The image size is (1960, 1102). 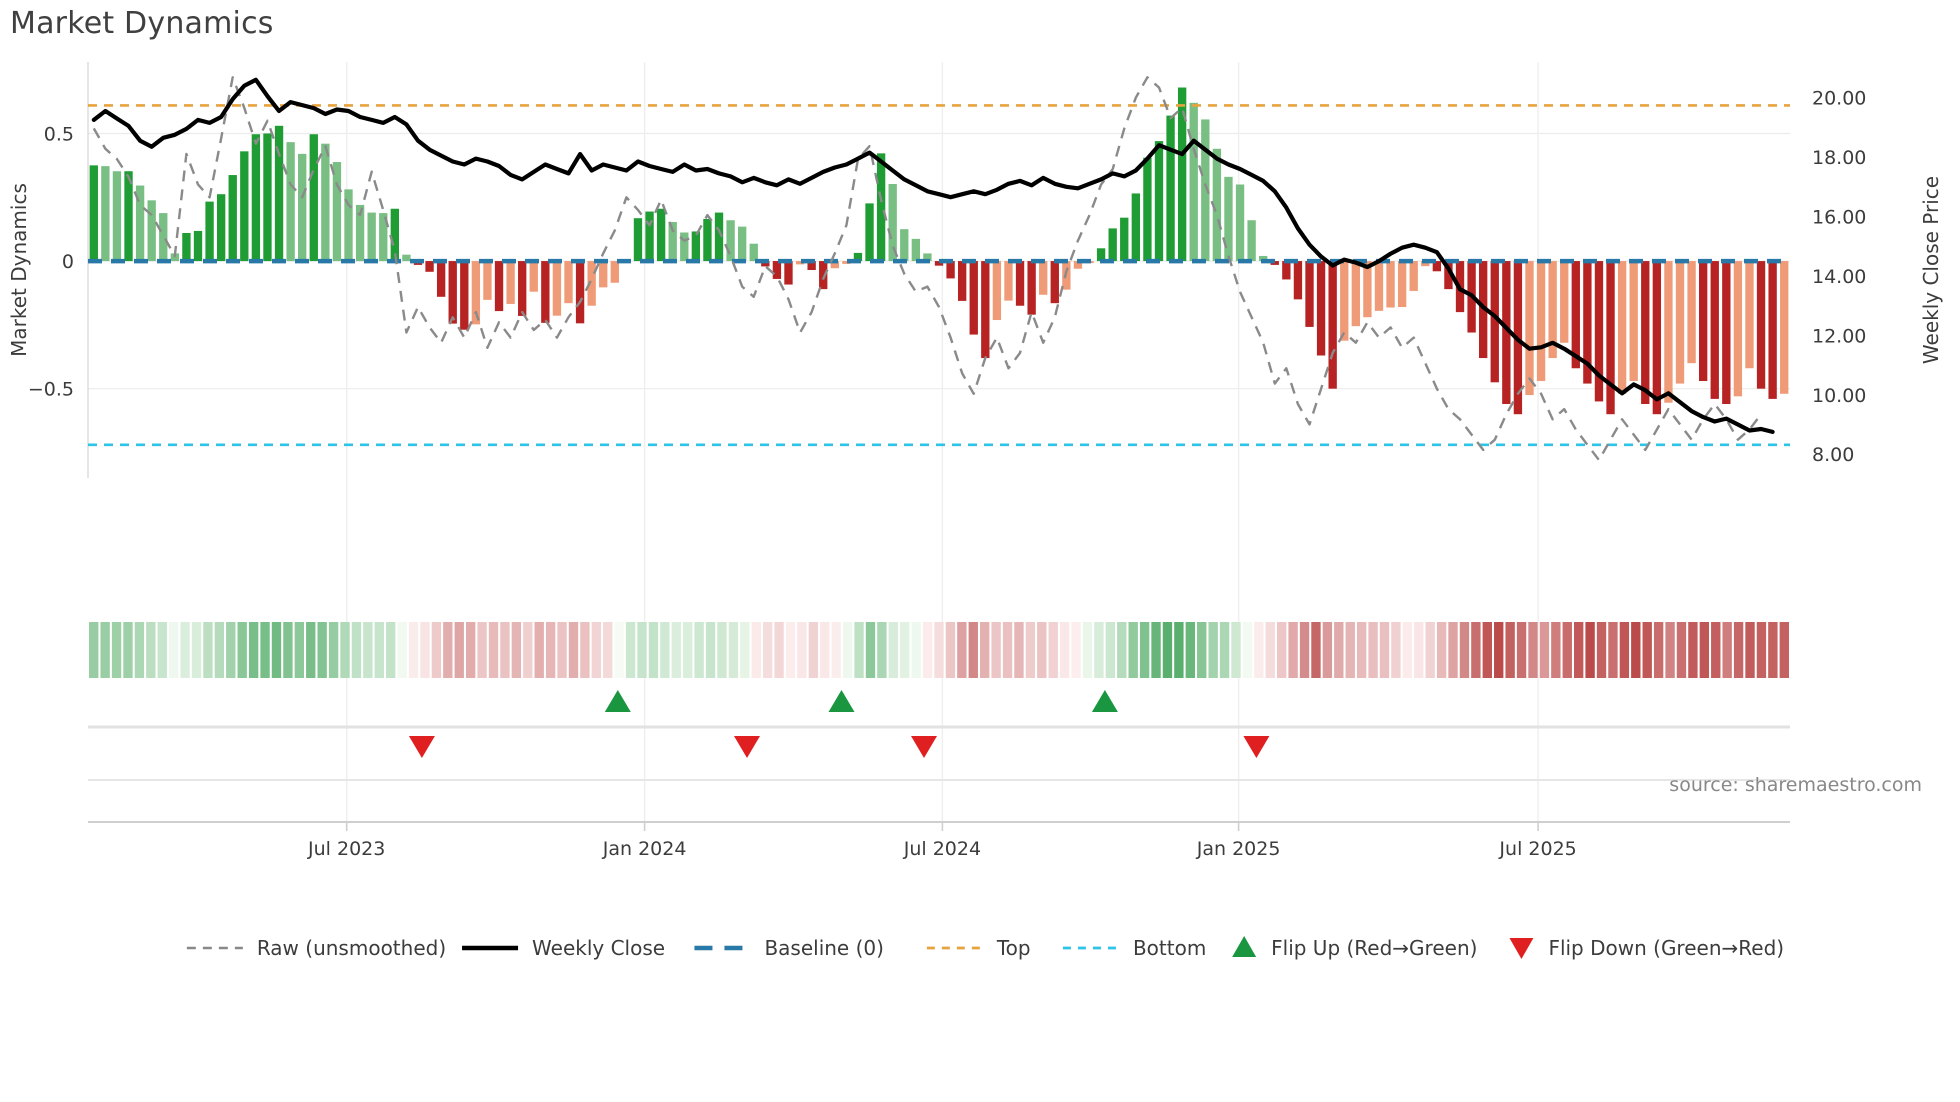 I want to click on y-tick-label: −0.5, so click(x=51, y=390).